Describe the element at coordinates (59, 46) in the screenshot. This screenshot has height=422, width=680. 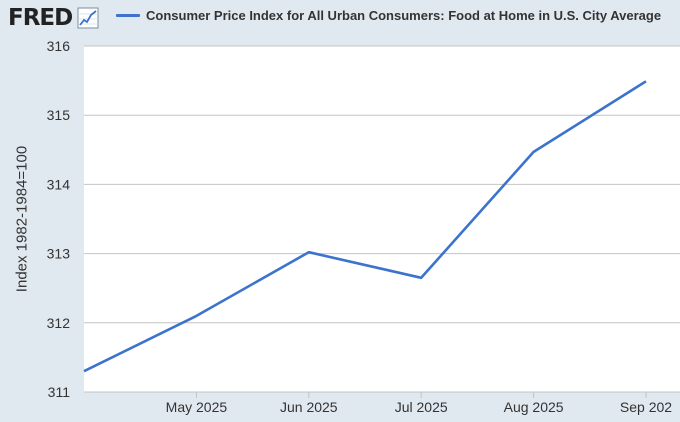
I see `y-tick-label: 316` at that location.